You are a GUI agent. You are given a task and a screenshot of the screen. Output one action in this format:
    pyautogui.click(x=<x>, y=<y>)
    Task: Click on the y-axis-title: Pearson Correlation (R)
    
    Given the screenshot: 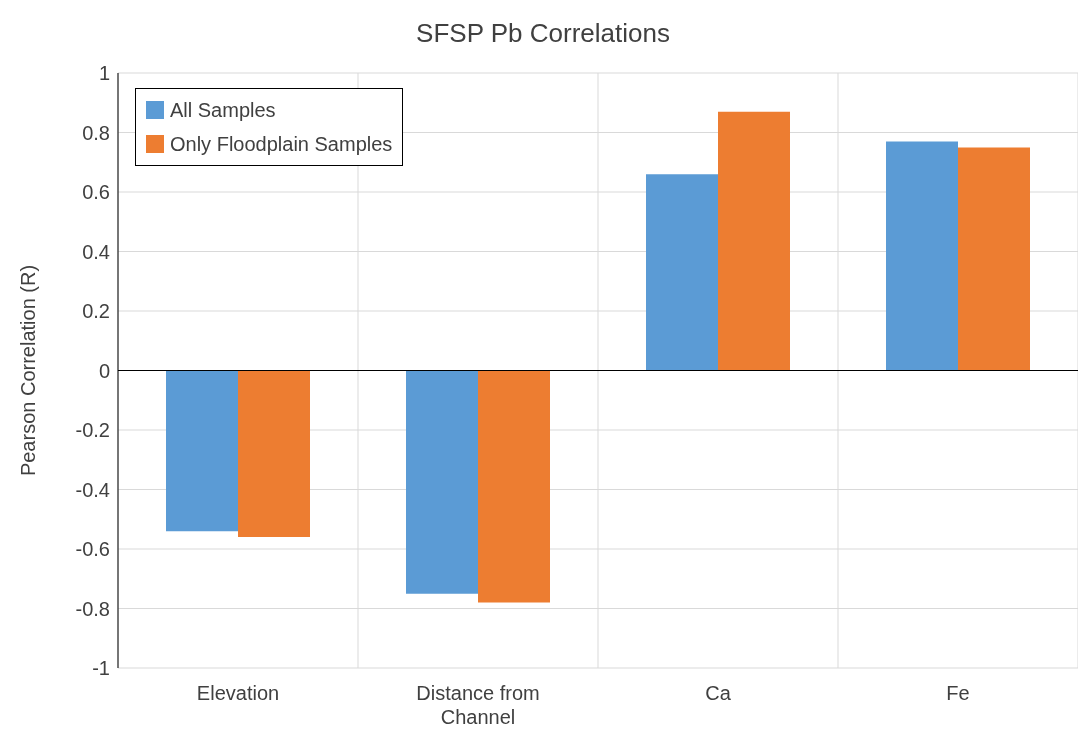 What is the action you would take?
    pyautogui.click(x=28, y=370)
    